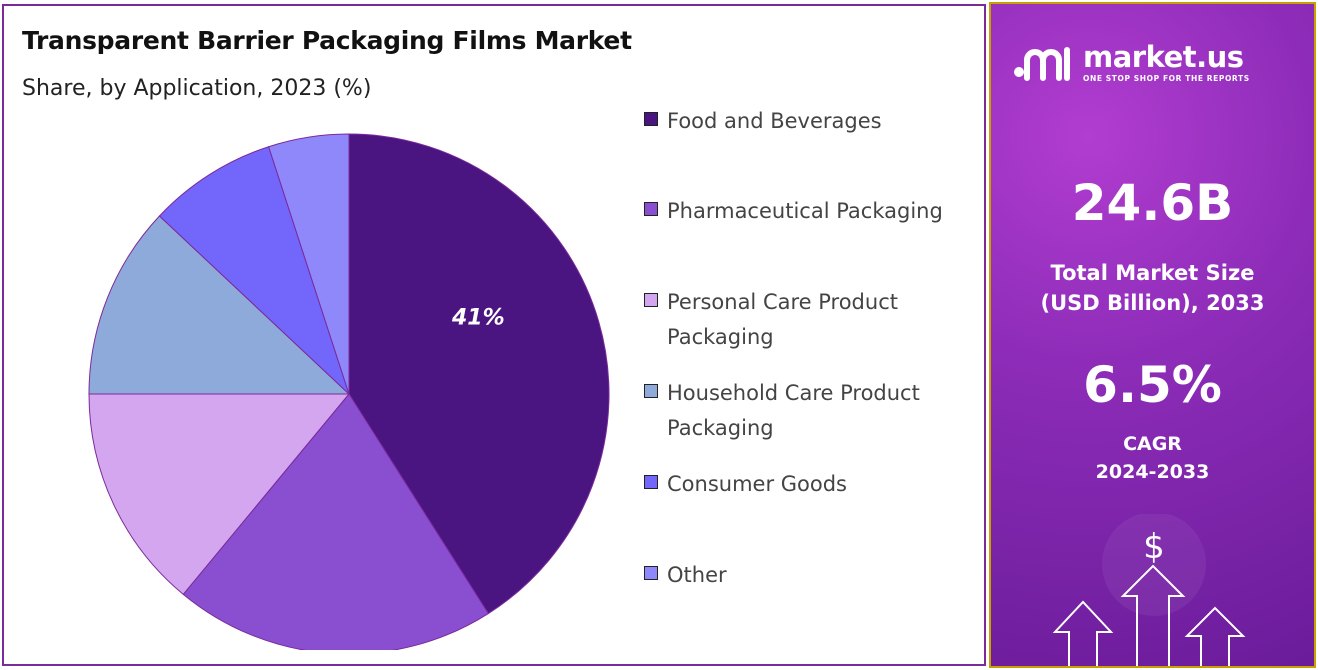 This screenshot has width=1318, height=670. Describe the element at coordinates (1152, 472) in the screenshot. I see `cagr-label-line2: 2024-2033` at that location.